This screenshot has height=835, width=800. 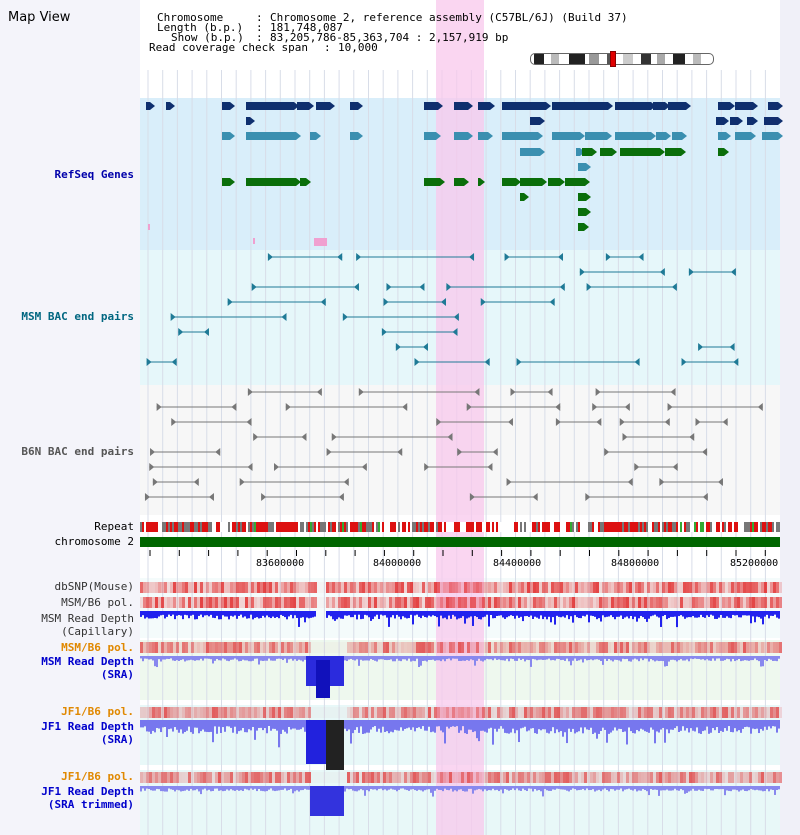 What do you see at coordinates (77, 316) in the screenshot?
I see `track-label-msm-bac: MSM BAC end pairs` at bounding box center [77, 316].